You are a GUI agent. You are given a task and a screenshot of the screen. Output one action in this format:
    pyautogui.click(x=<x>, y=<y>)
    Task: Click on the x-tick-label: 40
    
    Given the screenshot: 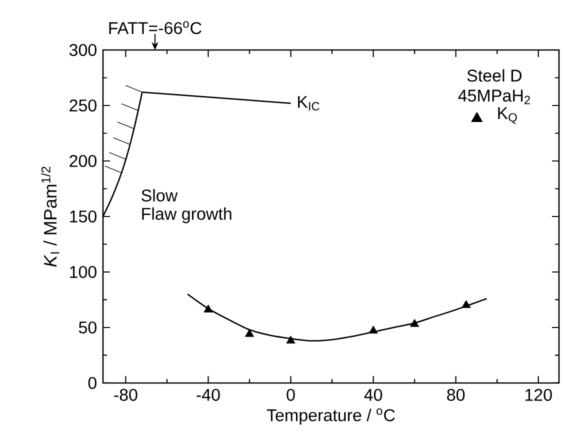 What is the action you would take?
    pyautogui.click(x=373, y=394)
    